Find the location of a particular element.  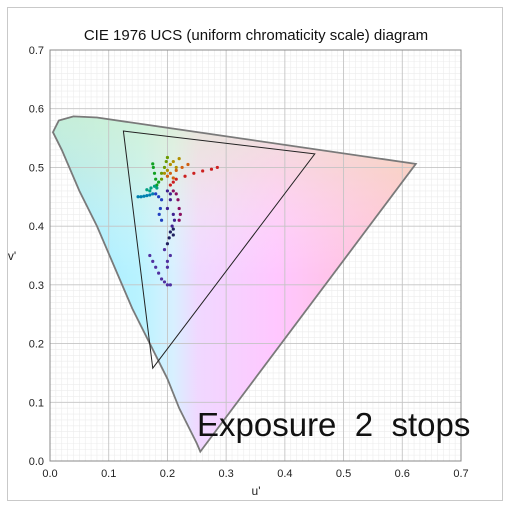

x-tick-label: 0.1 is located at coordinates (108, 474).